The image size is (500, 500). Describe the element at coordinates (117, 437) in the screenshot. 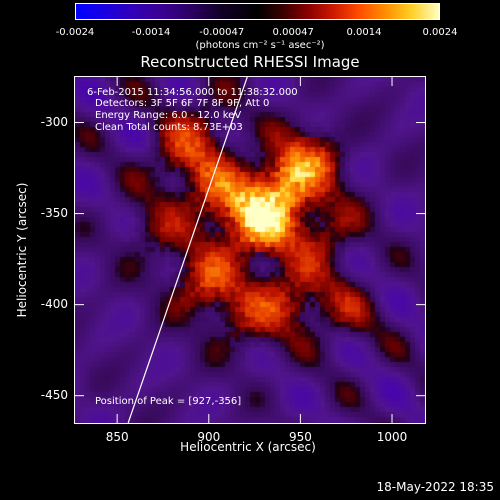

I see `x-tick-label: 850` at that location.